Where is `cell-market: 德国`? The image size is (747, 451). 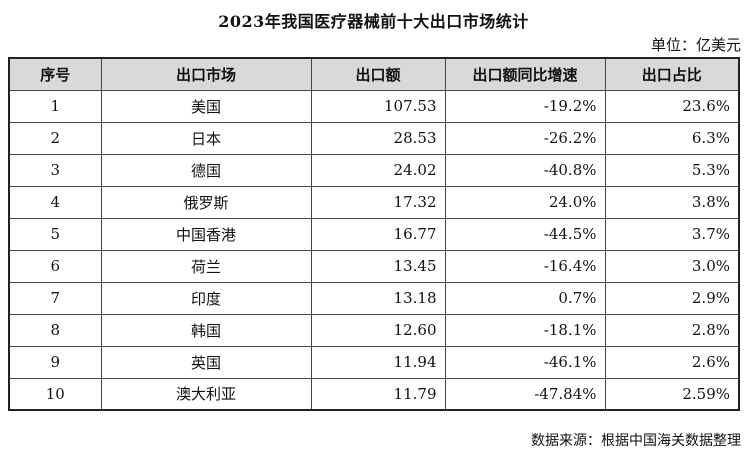 cell-market: 德国 is located at coordinates (206, 170).